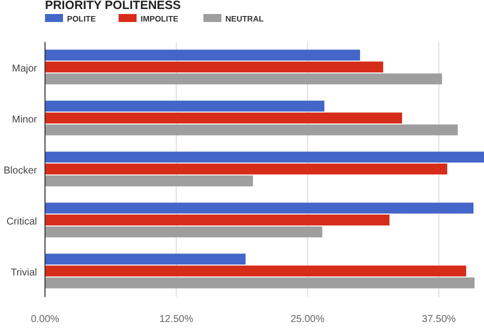 The height and width of the screenshot is (331, 484). Describe the element at coordinates (439, 319) in the screenshot. I see `x-tick-label: 37.50%` at that location.